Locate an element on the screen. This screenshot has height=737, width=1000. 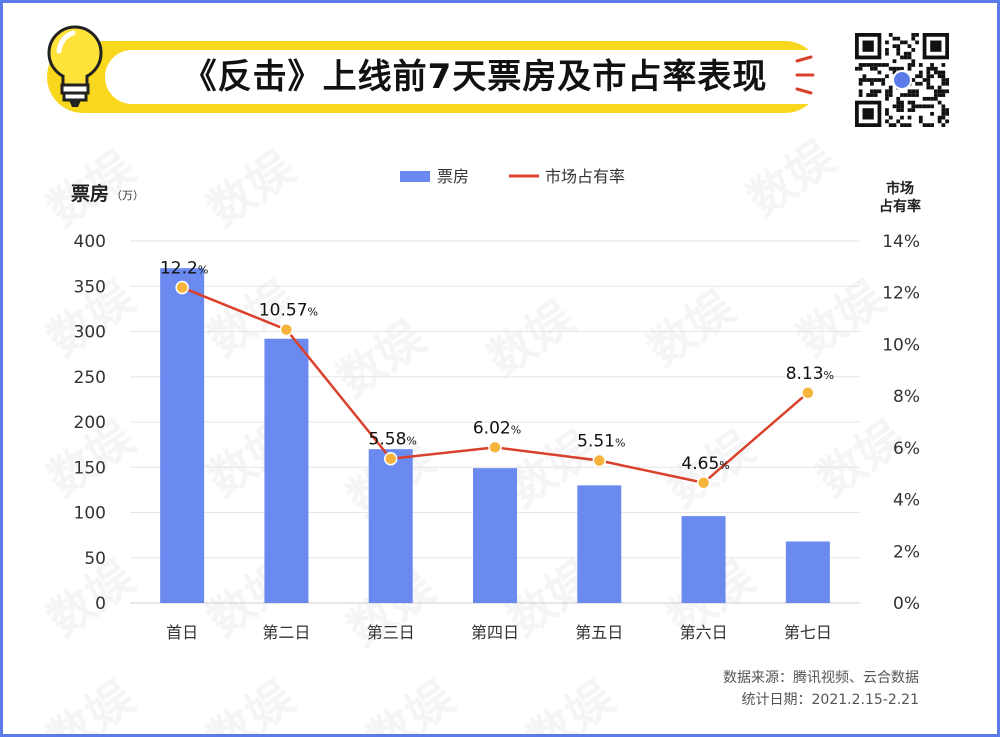
data-label: 4.65% is located at coordinates (705, 464).